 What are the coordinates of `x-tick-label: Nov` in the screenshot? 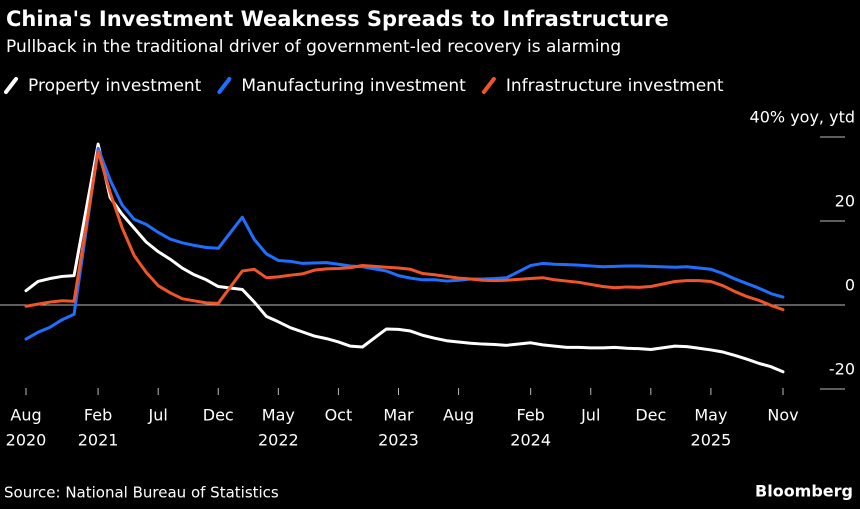 It's located at (782, 415).